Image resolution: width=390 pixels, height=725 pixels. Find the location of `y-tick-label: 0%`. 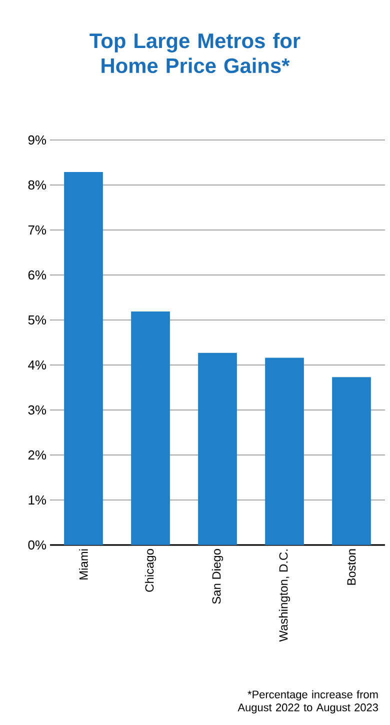

y-tick-label: 0% is located at coordinates (37, 545).